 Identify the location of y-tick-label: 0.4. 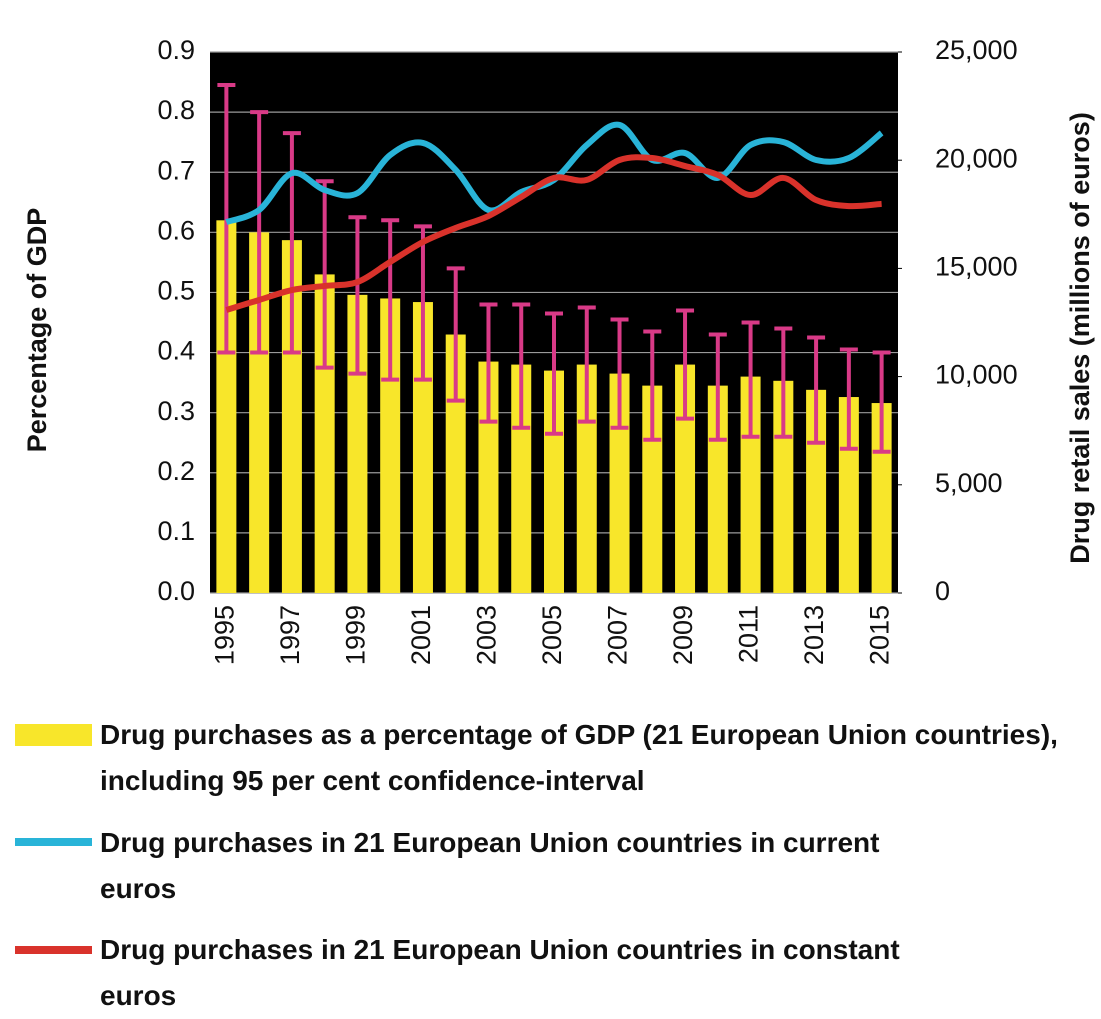
(176, 351).